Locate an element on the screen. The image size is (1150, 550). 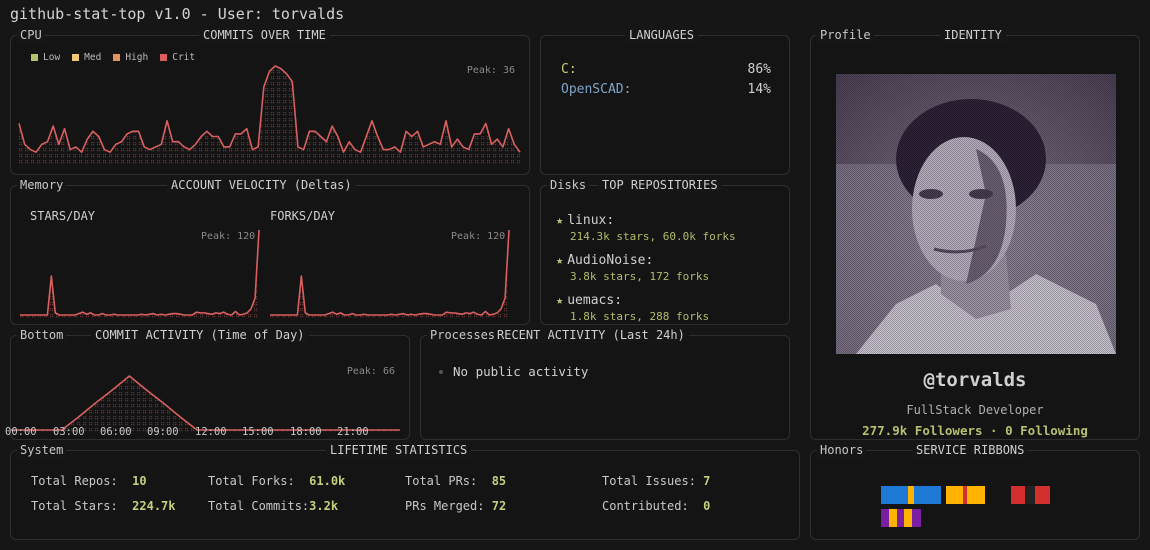
panel-tag: System is located at coordinates (42, 450).